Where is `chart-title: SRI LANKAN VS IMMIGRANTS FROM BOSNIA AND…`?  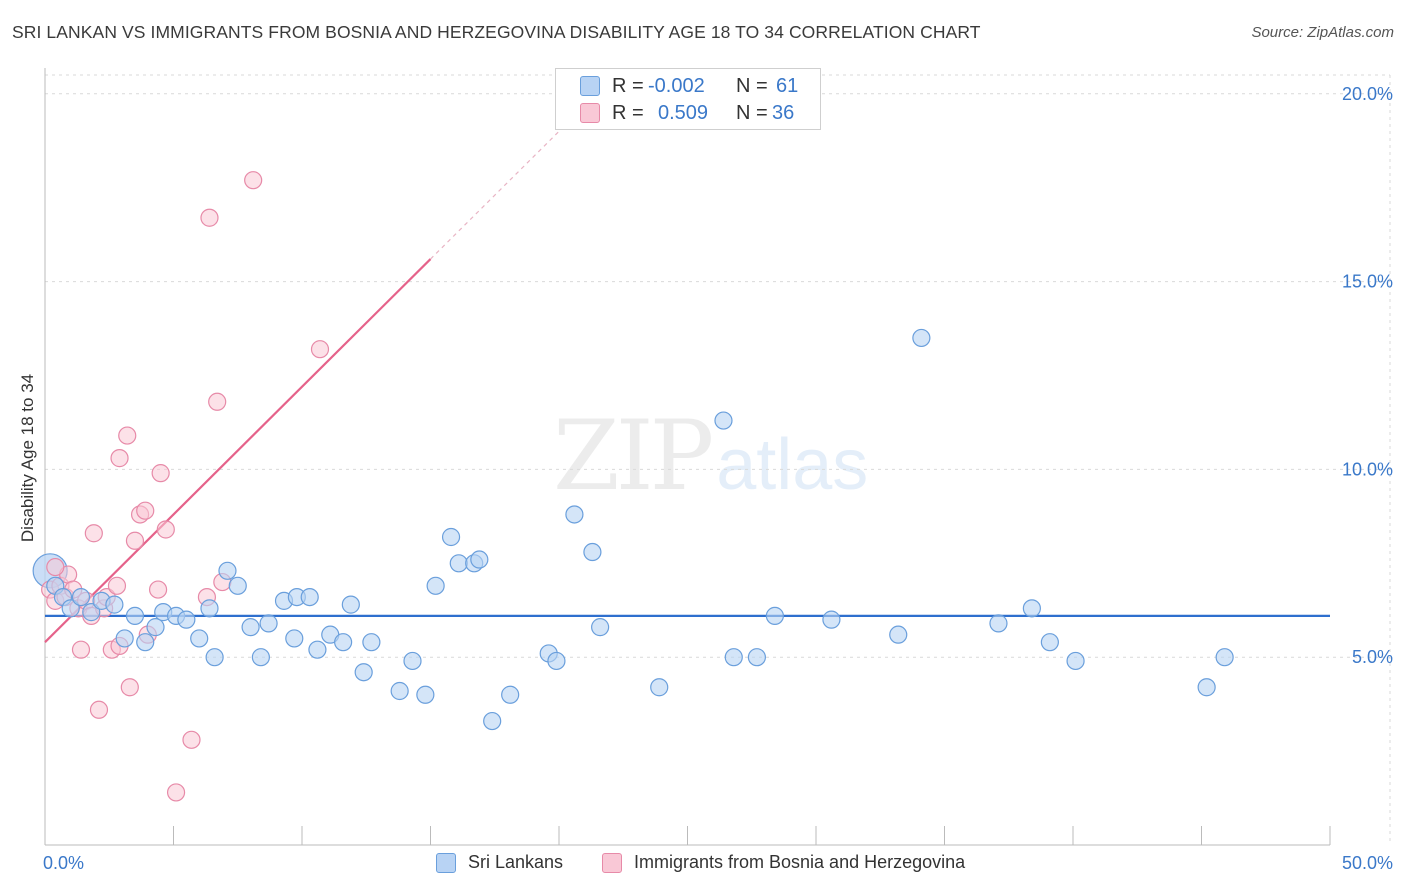 chart-title: SRI LANKAN VS IMMIGRANTS FROM BOSNIA AND… is located at coordinates (496, 32).